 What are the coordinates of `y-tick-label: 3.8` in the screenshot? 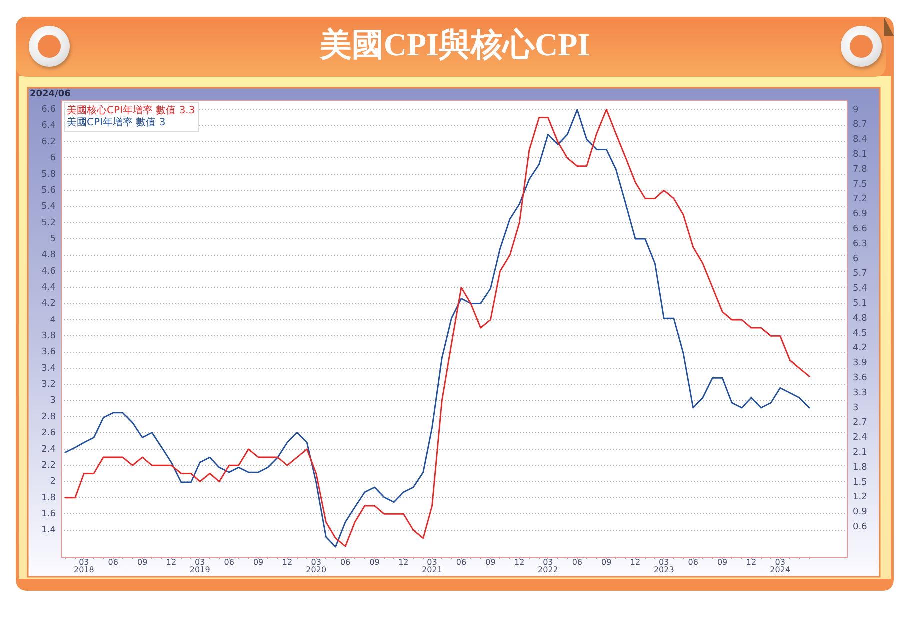 It's located at (49, 337).